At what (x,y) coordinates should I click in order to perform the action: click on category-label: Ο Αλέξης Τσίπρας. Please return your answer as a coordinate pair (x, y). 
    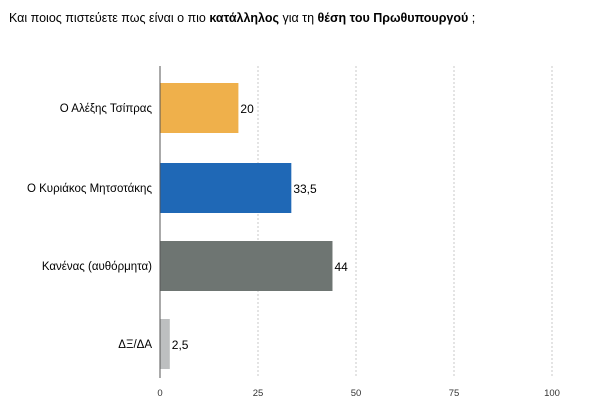
    Looking at the image, I should click on (106, 109).